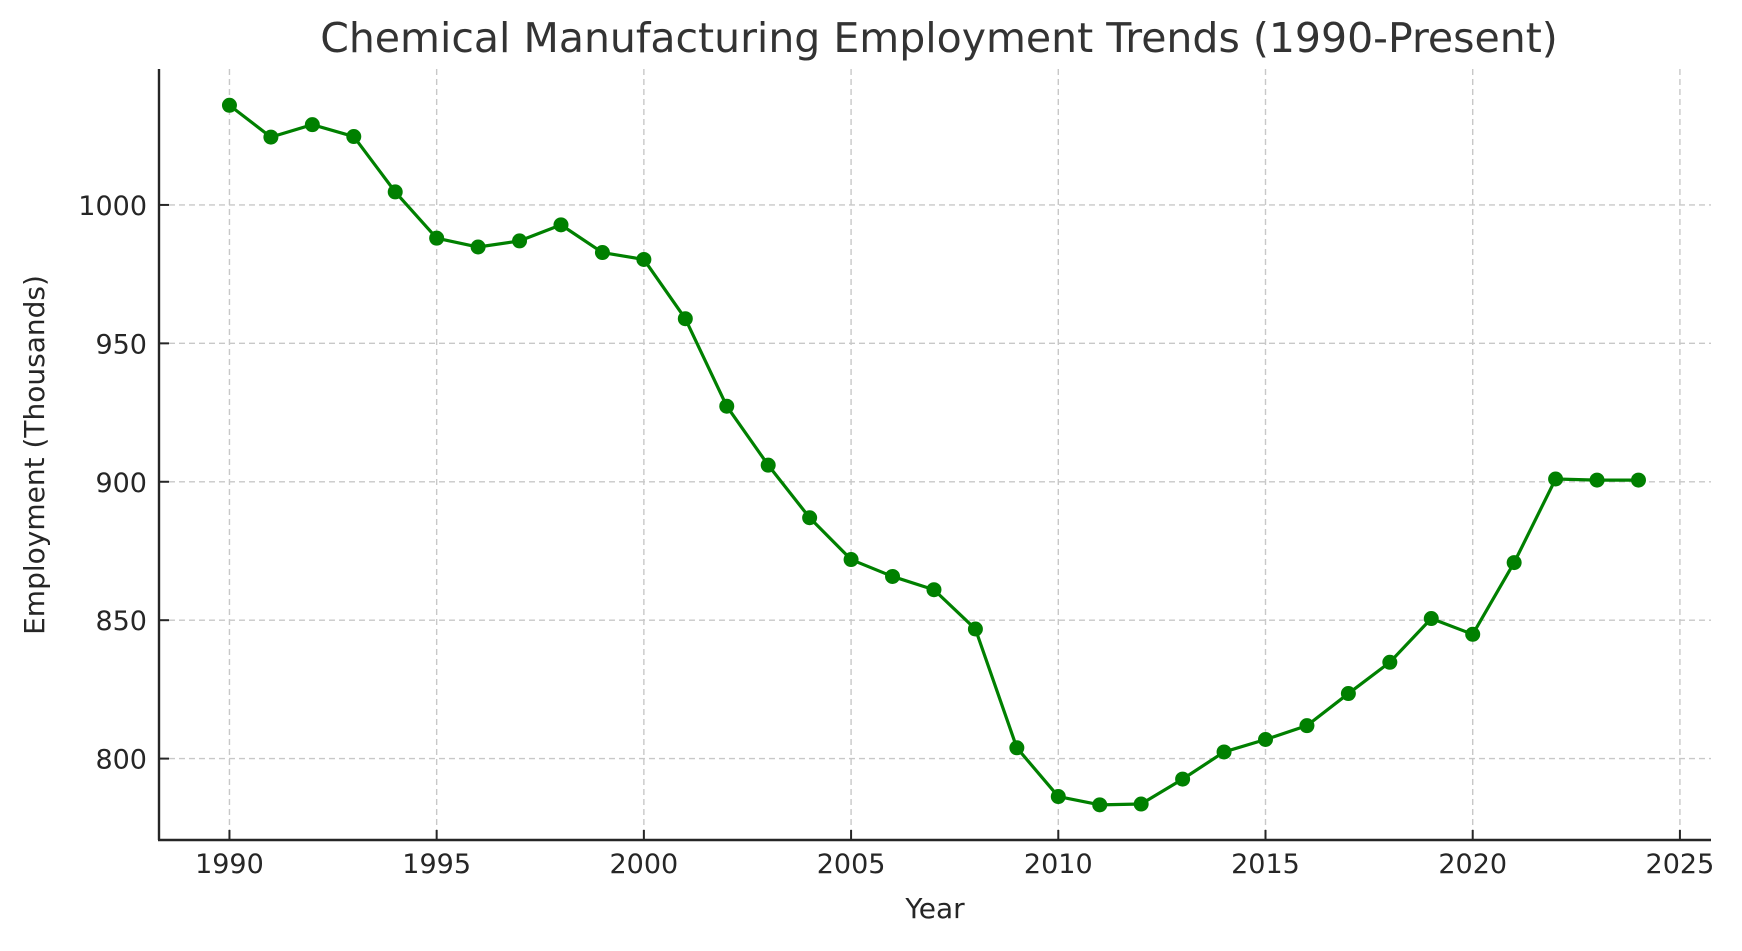  Describe the element at coordinates (436, 864) in the screenshot. I see `x-tick-label: 1995` at that location.